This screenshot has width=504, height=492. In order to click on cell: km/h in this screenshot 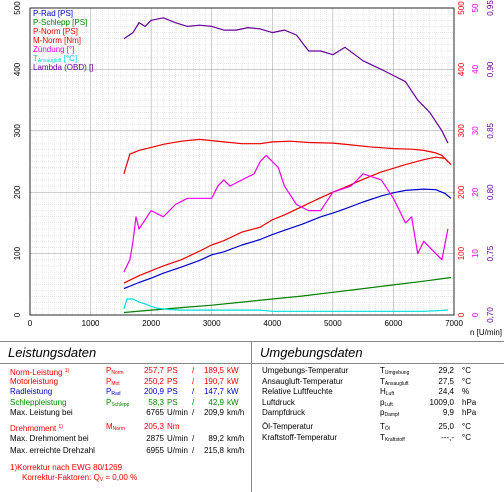, I will do `click(236, 412)`.